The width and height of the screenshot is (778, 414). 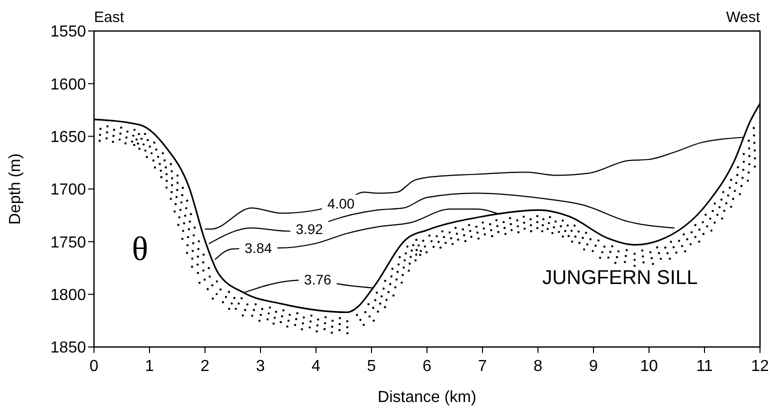 What do you see at coordinates (593, 366) in the screenshot?
I see `x-tick-label: 9` at bounding box center [593, 366].